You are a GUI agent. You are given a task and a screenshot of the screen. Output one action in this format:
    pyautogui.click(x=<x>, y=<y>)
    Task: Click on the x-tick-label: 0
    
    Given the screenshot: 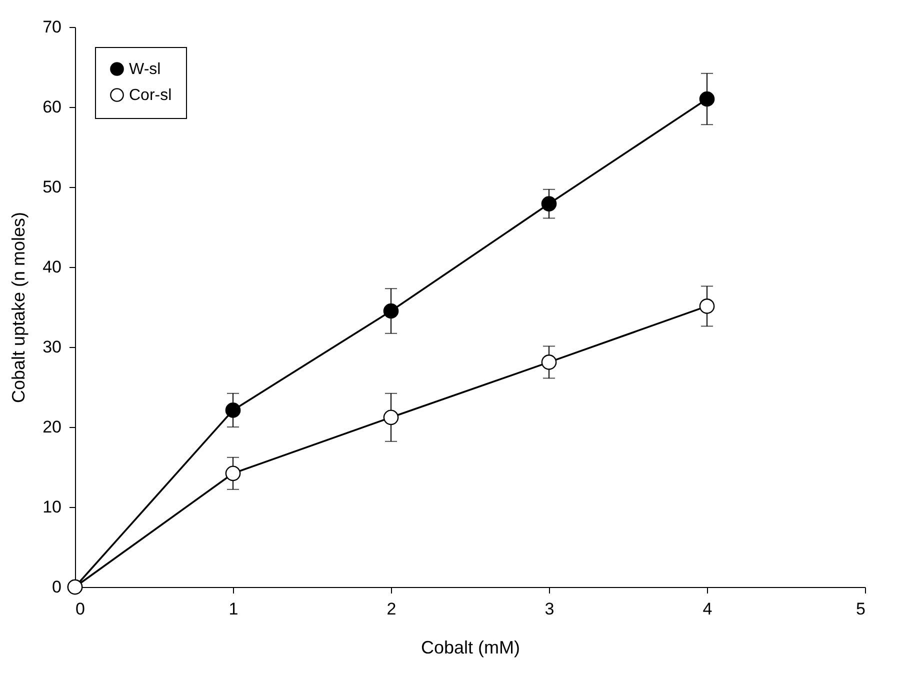 What is the action you would take?
    pyautogui.click(x=80, y=609)
    